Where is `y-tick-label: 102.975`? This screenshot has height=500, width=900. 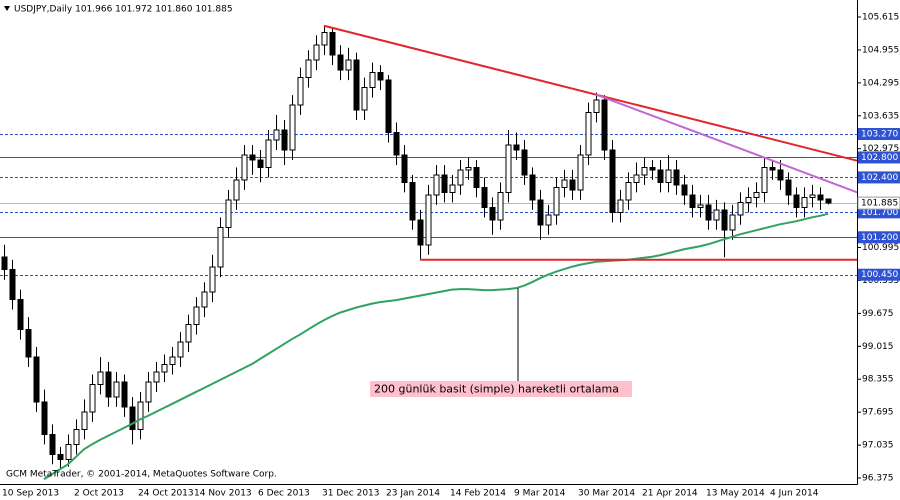
y-tick-label: 102.975 is located at coordinates (880, 149).